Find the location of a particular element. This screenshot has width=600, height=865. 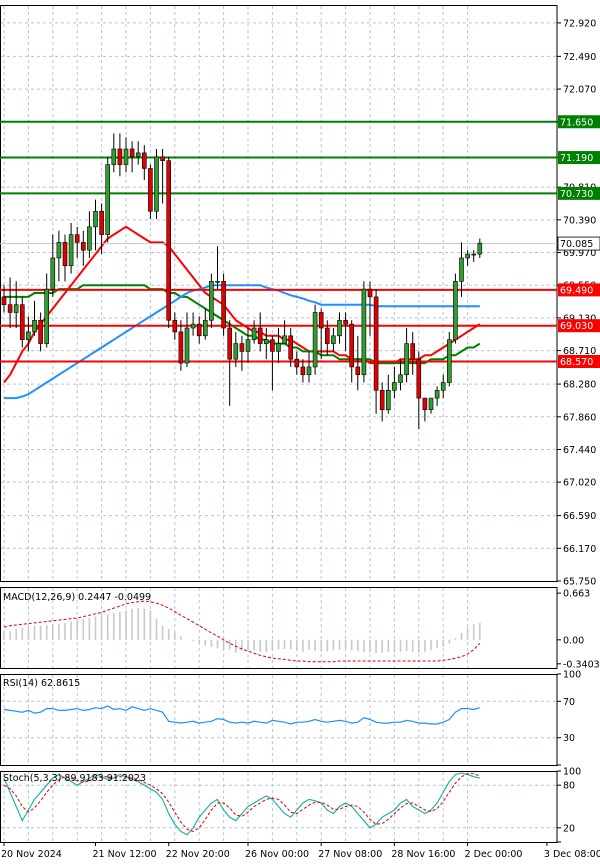

price-tick-label: 65.750 is located at coordinates (579, 582).